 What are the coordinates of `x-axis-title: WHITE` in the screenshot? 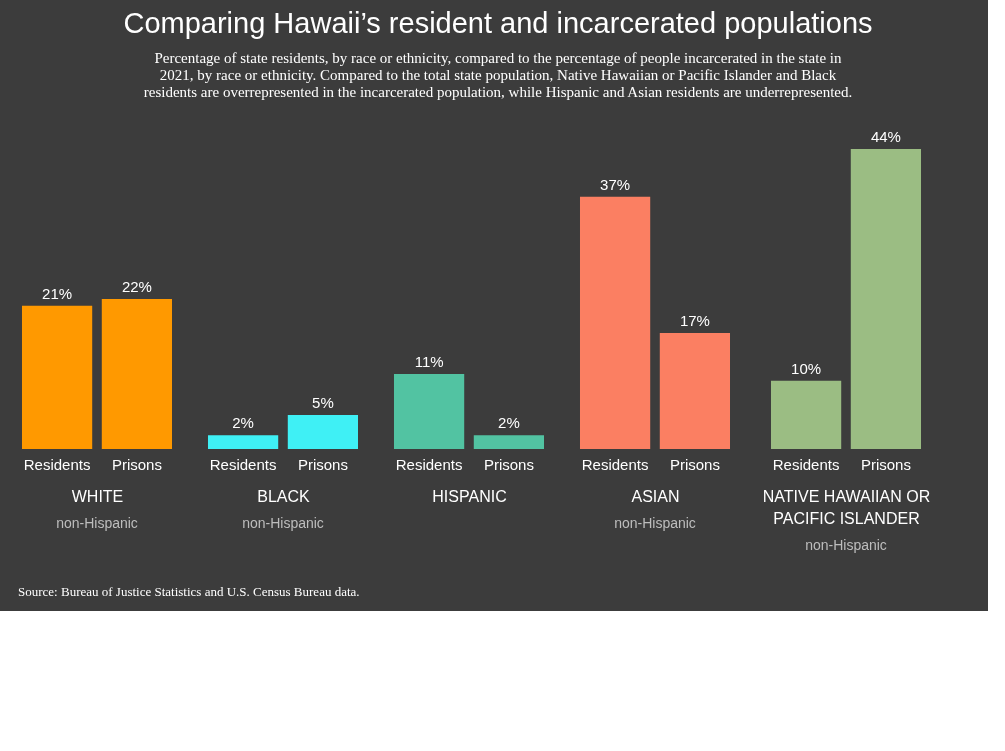 It's located at (97, 496).